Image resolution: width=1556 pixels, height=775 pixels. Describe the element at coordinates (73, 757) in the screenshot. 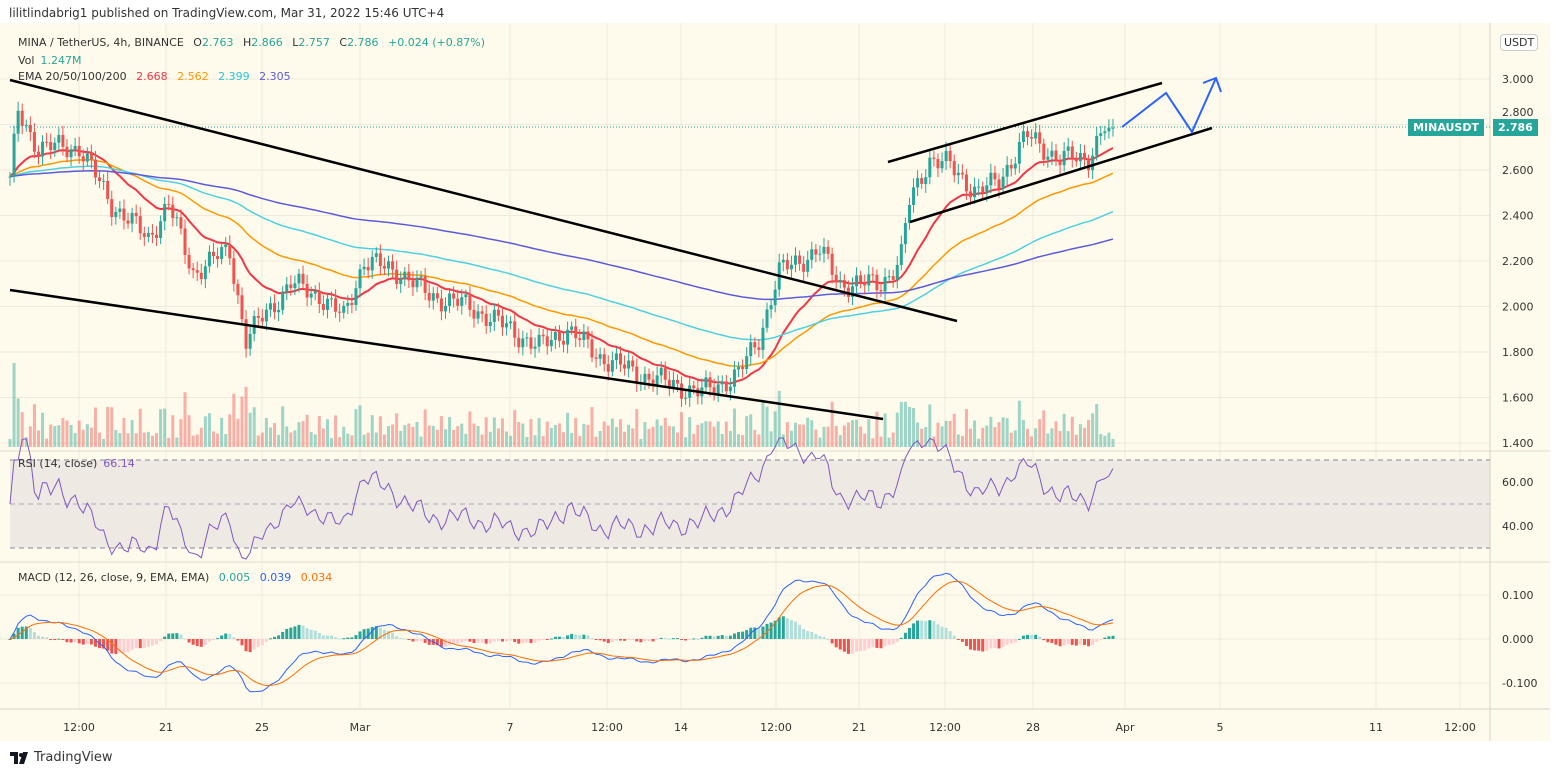

I see `brand-name: TradingView` at that location.